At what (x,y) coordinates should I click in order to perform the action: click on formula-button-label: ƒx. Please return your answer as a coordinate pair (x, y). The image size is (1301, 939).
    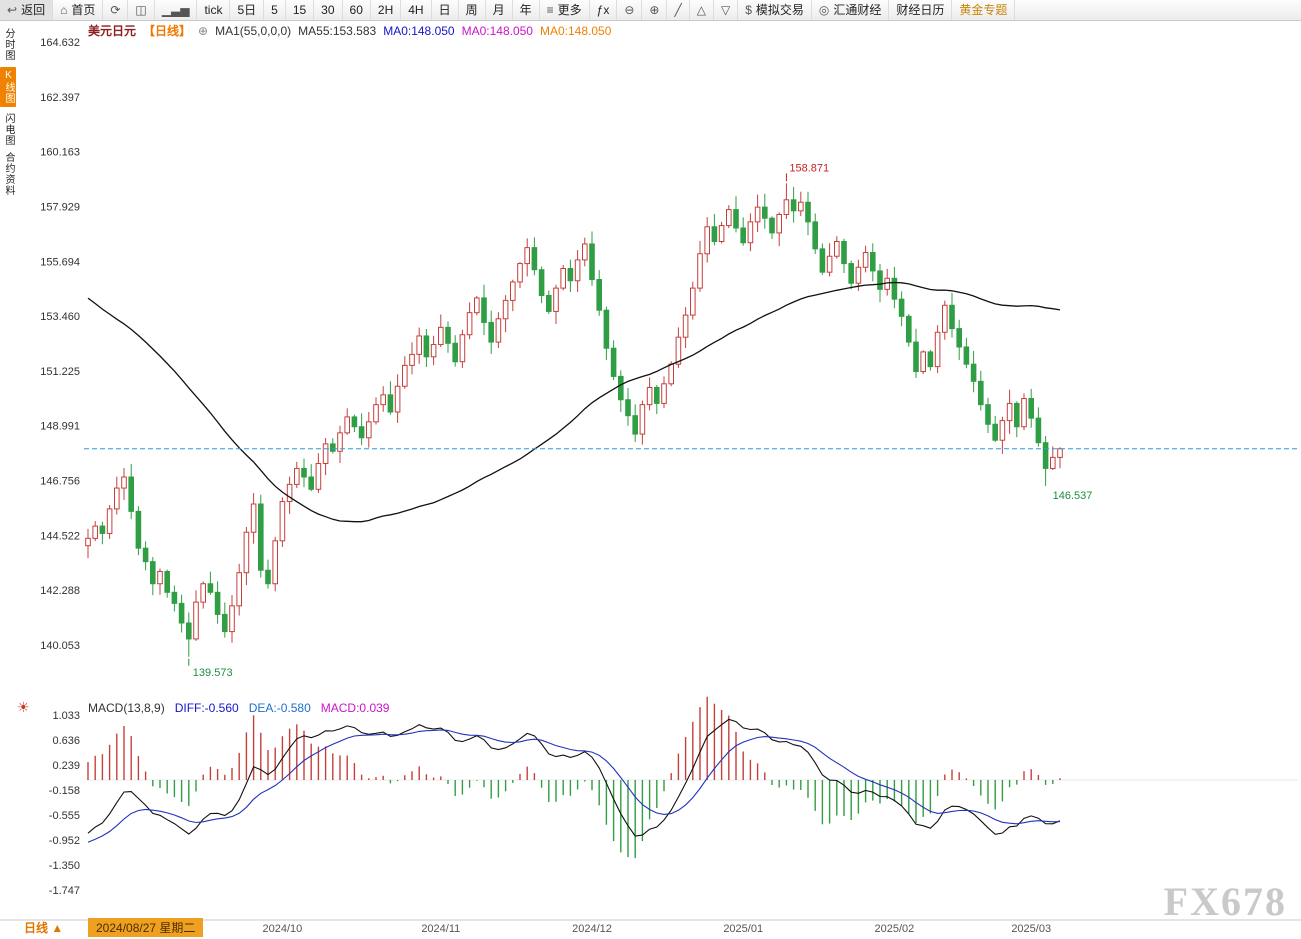
    Looking at the image, I should click on (603, 10).